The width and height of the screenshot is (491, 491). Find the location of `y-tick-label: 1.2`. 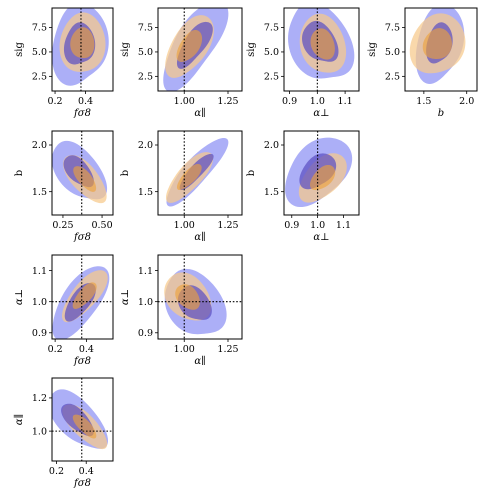

y-tick-label: 1.2 is located at coordinates (39, 398).